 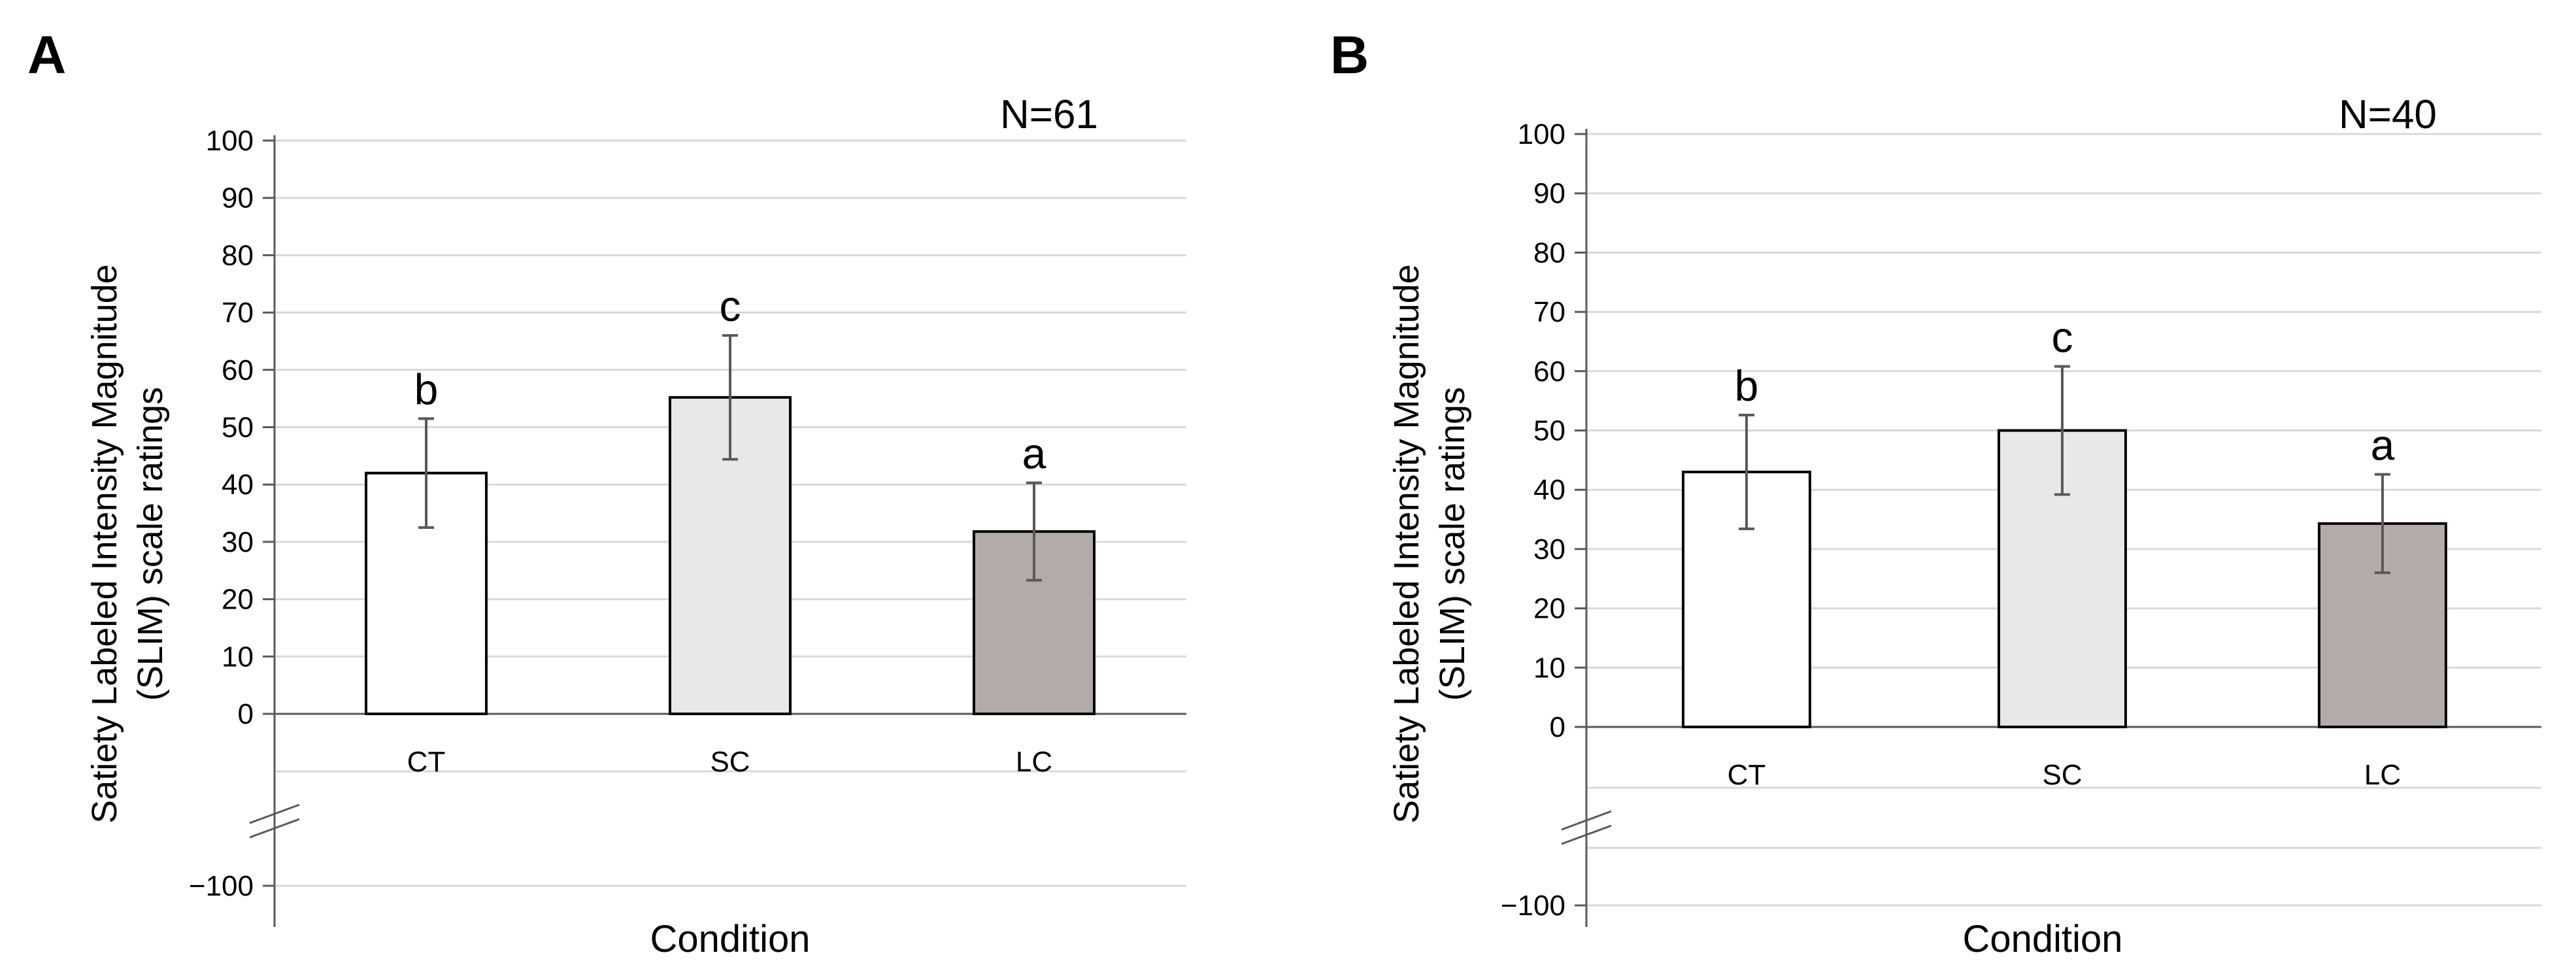 I want to click on panel-b-error-bars, so click(x=2064, y=470).